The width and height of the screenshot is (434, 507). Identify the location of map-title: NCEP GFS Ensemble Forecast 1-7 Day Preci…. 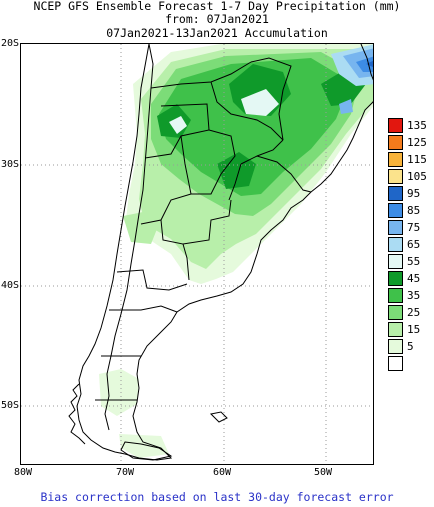
(217, 6).